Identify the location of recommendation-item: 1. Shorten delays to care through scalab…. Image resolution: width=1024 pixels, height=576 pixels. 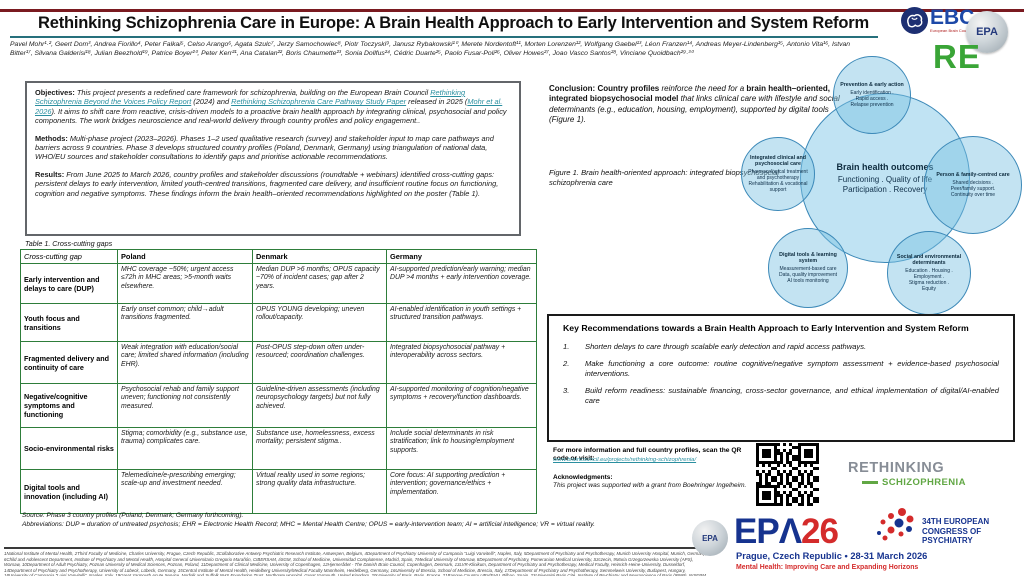
(781, 346).